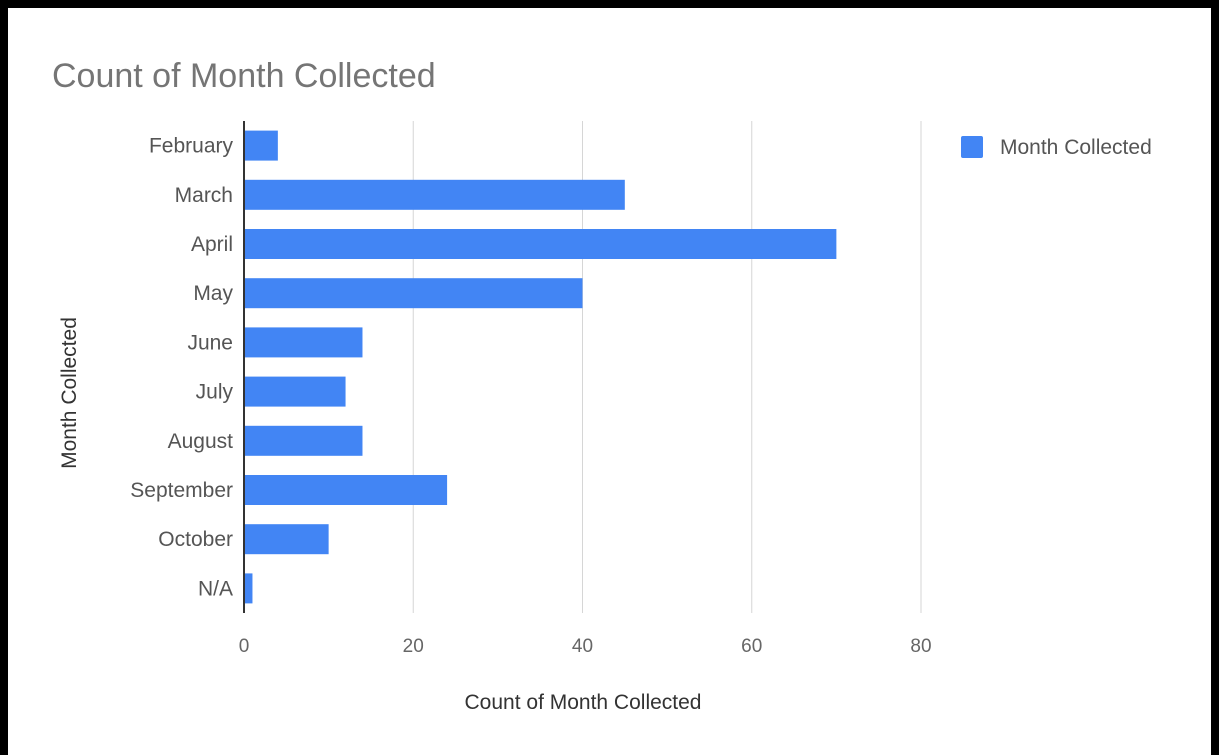 The image size is (1219, 755). What do you see at coordinates (195, 539) in the screenshot?
I see `category-label: October` at bounding box center [195, 539].